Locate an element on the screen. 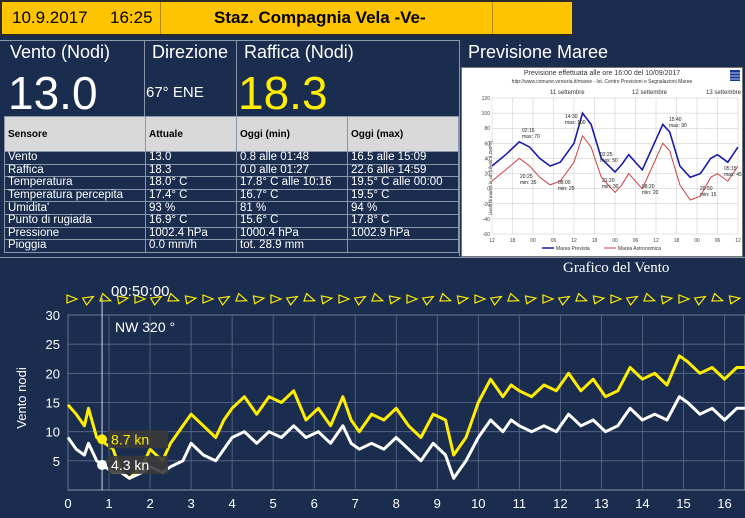 This screenshot has width=745, height=518. tide-x-tick: 18 is located at coordinates (677, 241).